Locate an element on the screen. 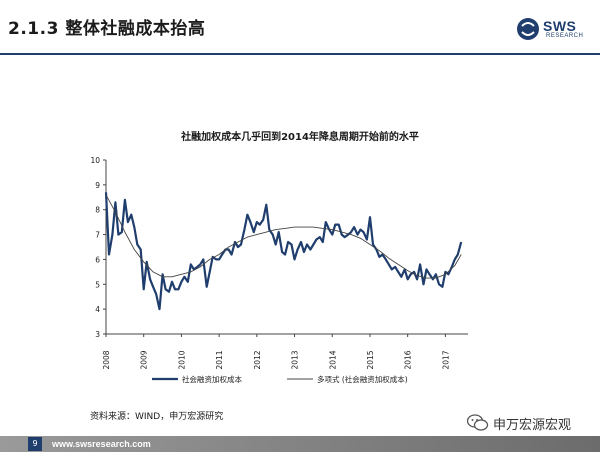 Image resolution: width=600 pixels, height=452 pixels. title-divider is located at coordinates (300, 54).